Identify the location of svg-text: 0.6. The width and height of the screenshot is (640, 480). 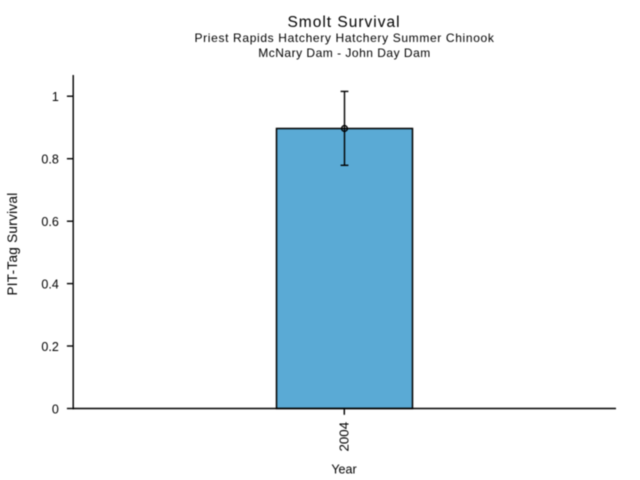
(49, 222).